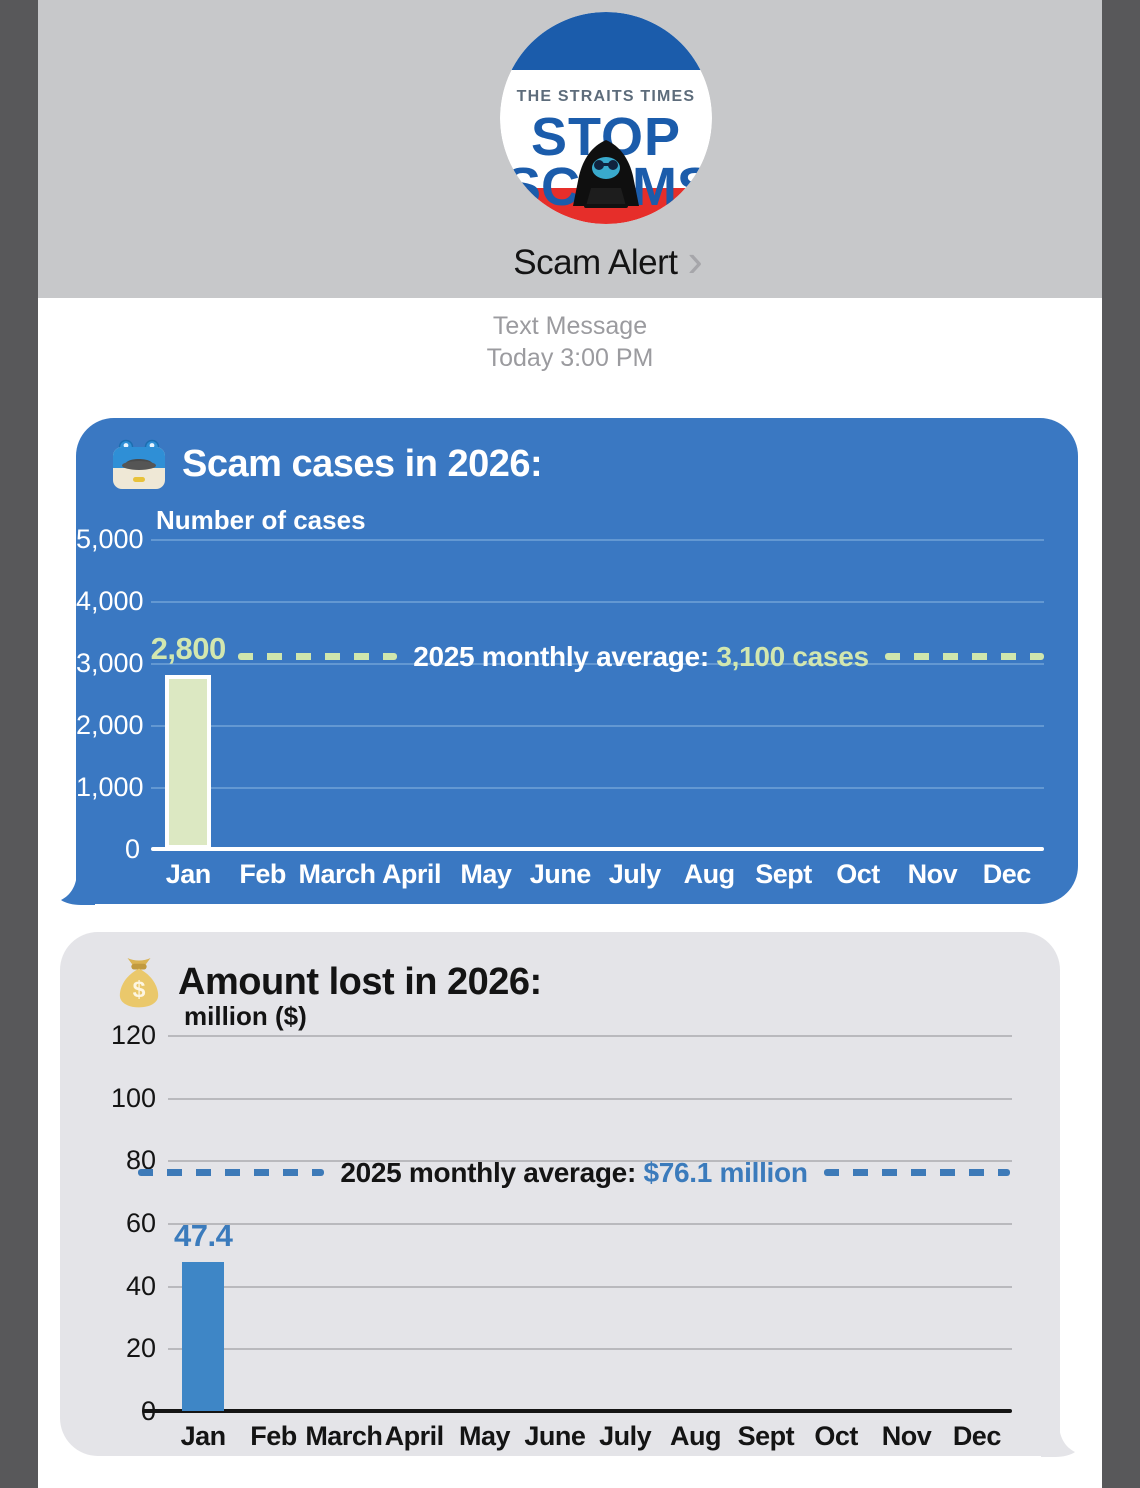  I want to click on reference-line: 2025 monthly average: 3,100 cases, so click(641, 657).